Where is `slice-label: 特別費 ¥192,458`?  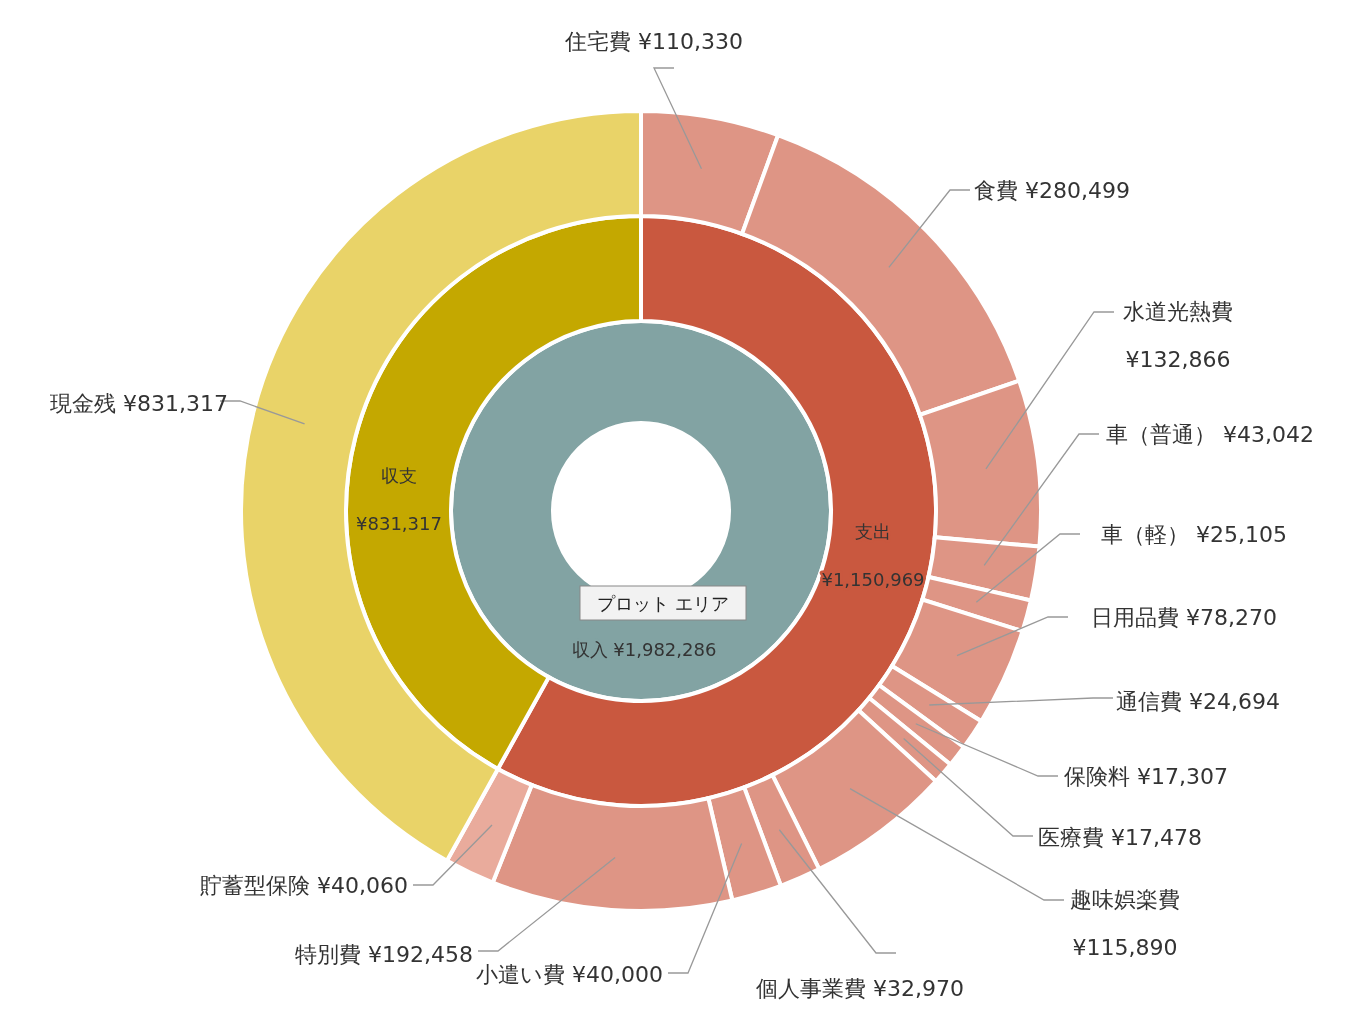 slice-label: 特別費 ¥192,458 is located at coordinates (384, 954).